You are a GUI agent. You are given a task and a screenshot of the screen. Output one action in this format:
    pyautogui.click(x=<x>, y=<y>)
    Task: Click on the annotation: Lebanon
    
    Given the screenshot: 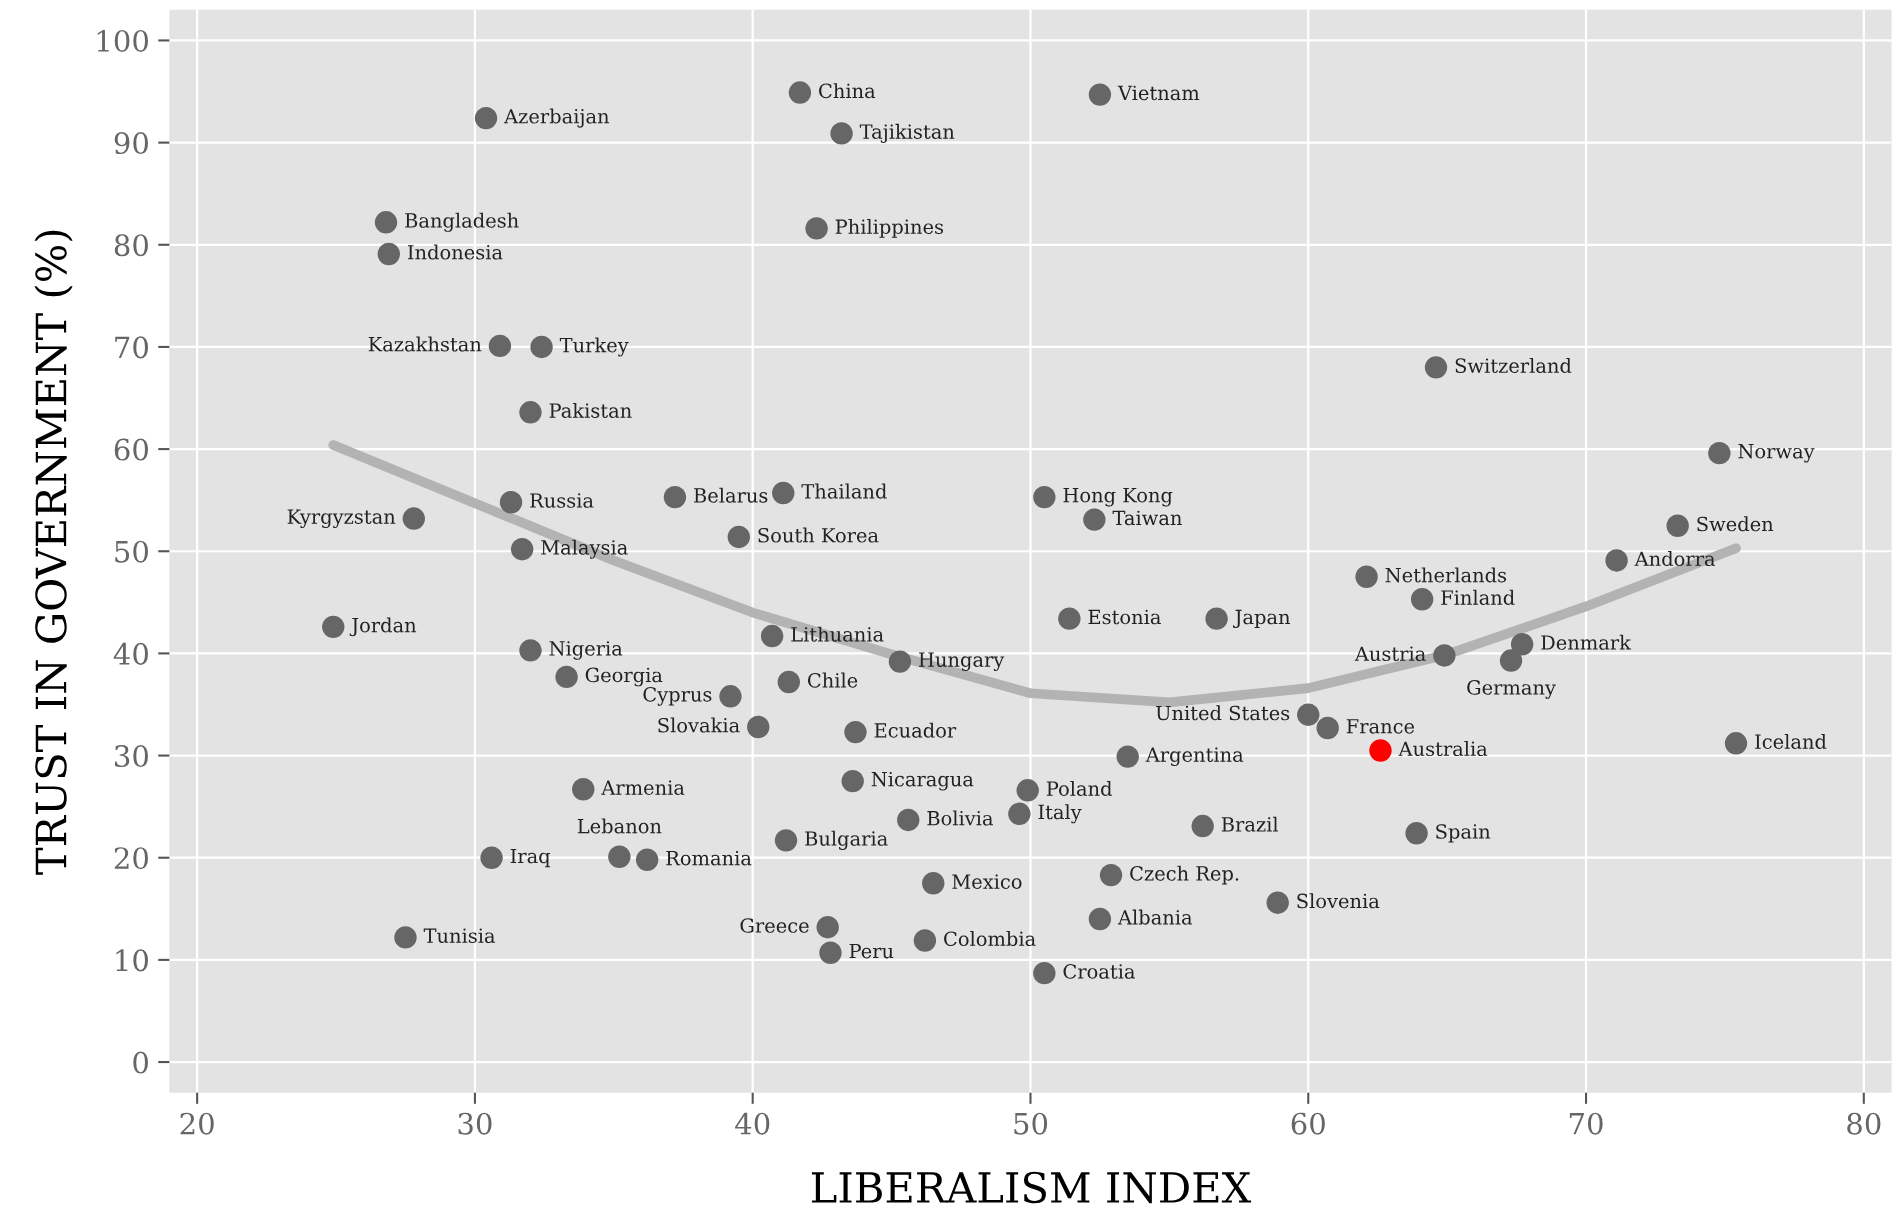 What is the action you would take?
    pyautogui.click(x=619, y=826)
    